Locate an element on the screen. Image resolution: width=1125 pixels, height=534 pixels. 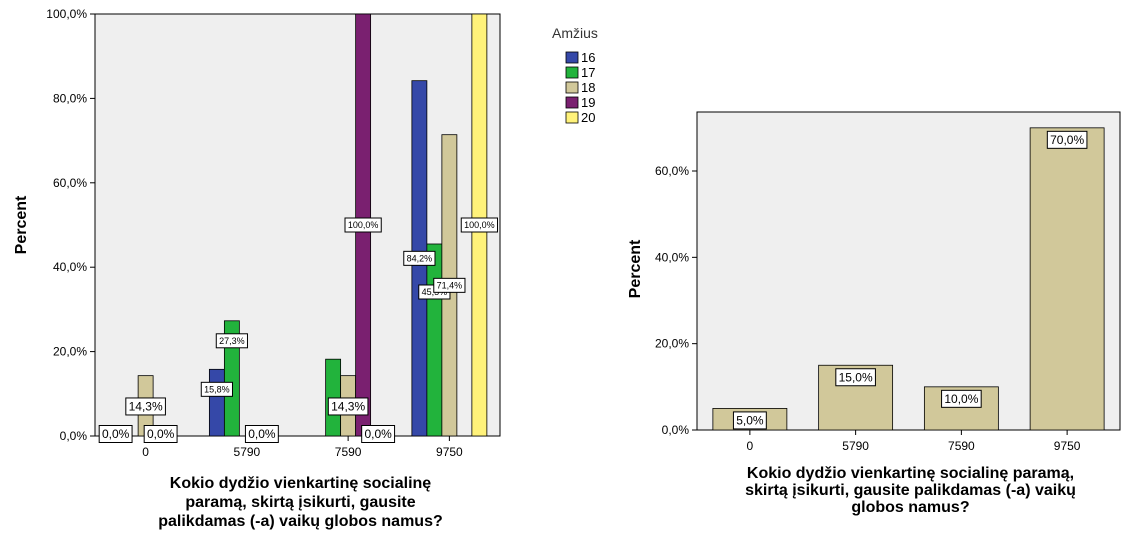
data-label-16-9750: 84,2% is located at coordinates (419, 258).